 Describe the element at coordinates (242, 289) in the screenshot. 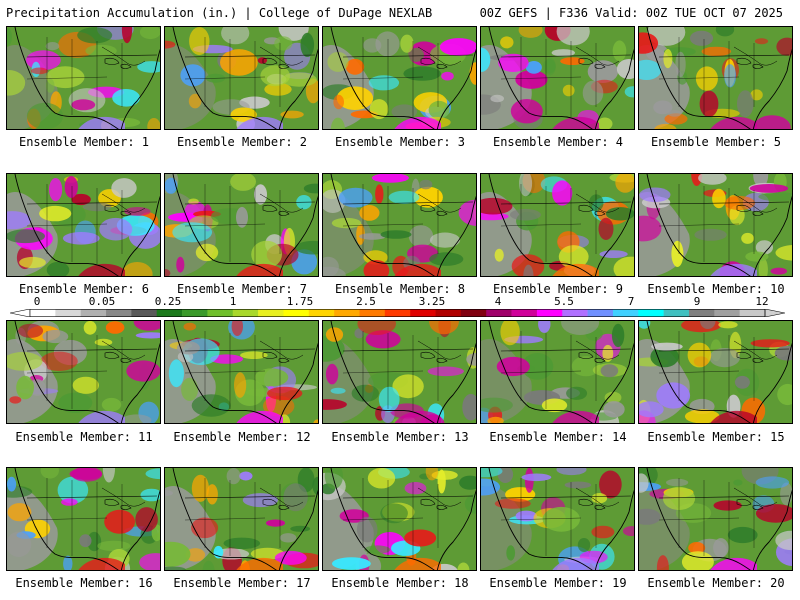

I see `ensemble-member-label: Ensemble Member: 7` at that location.